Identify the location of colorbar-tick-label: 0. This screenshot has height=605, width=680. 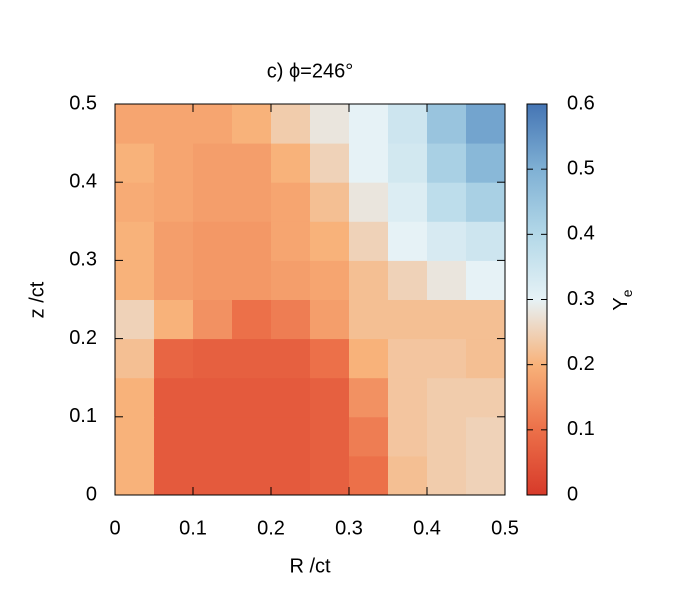
(572, 494).